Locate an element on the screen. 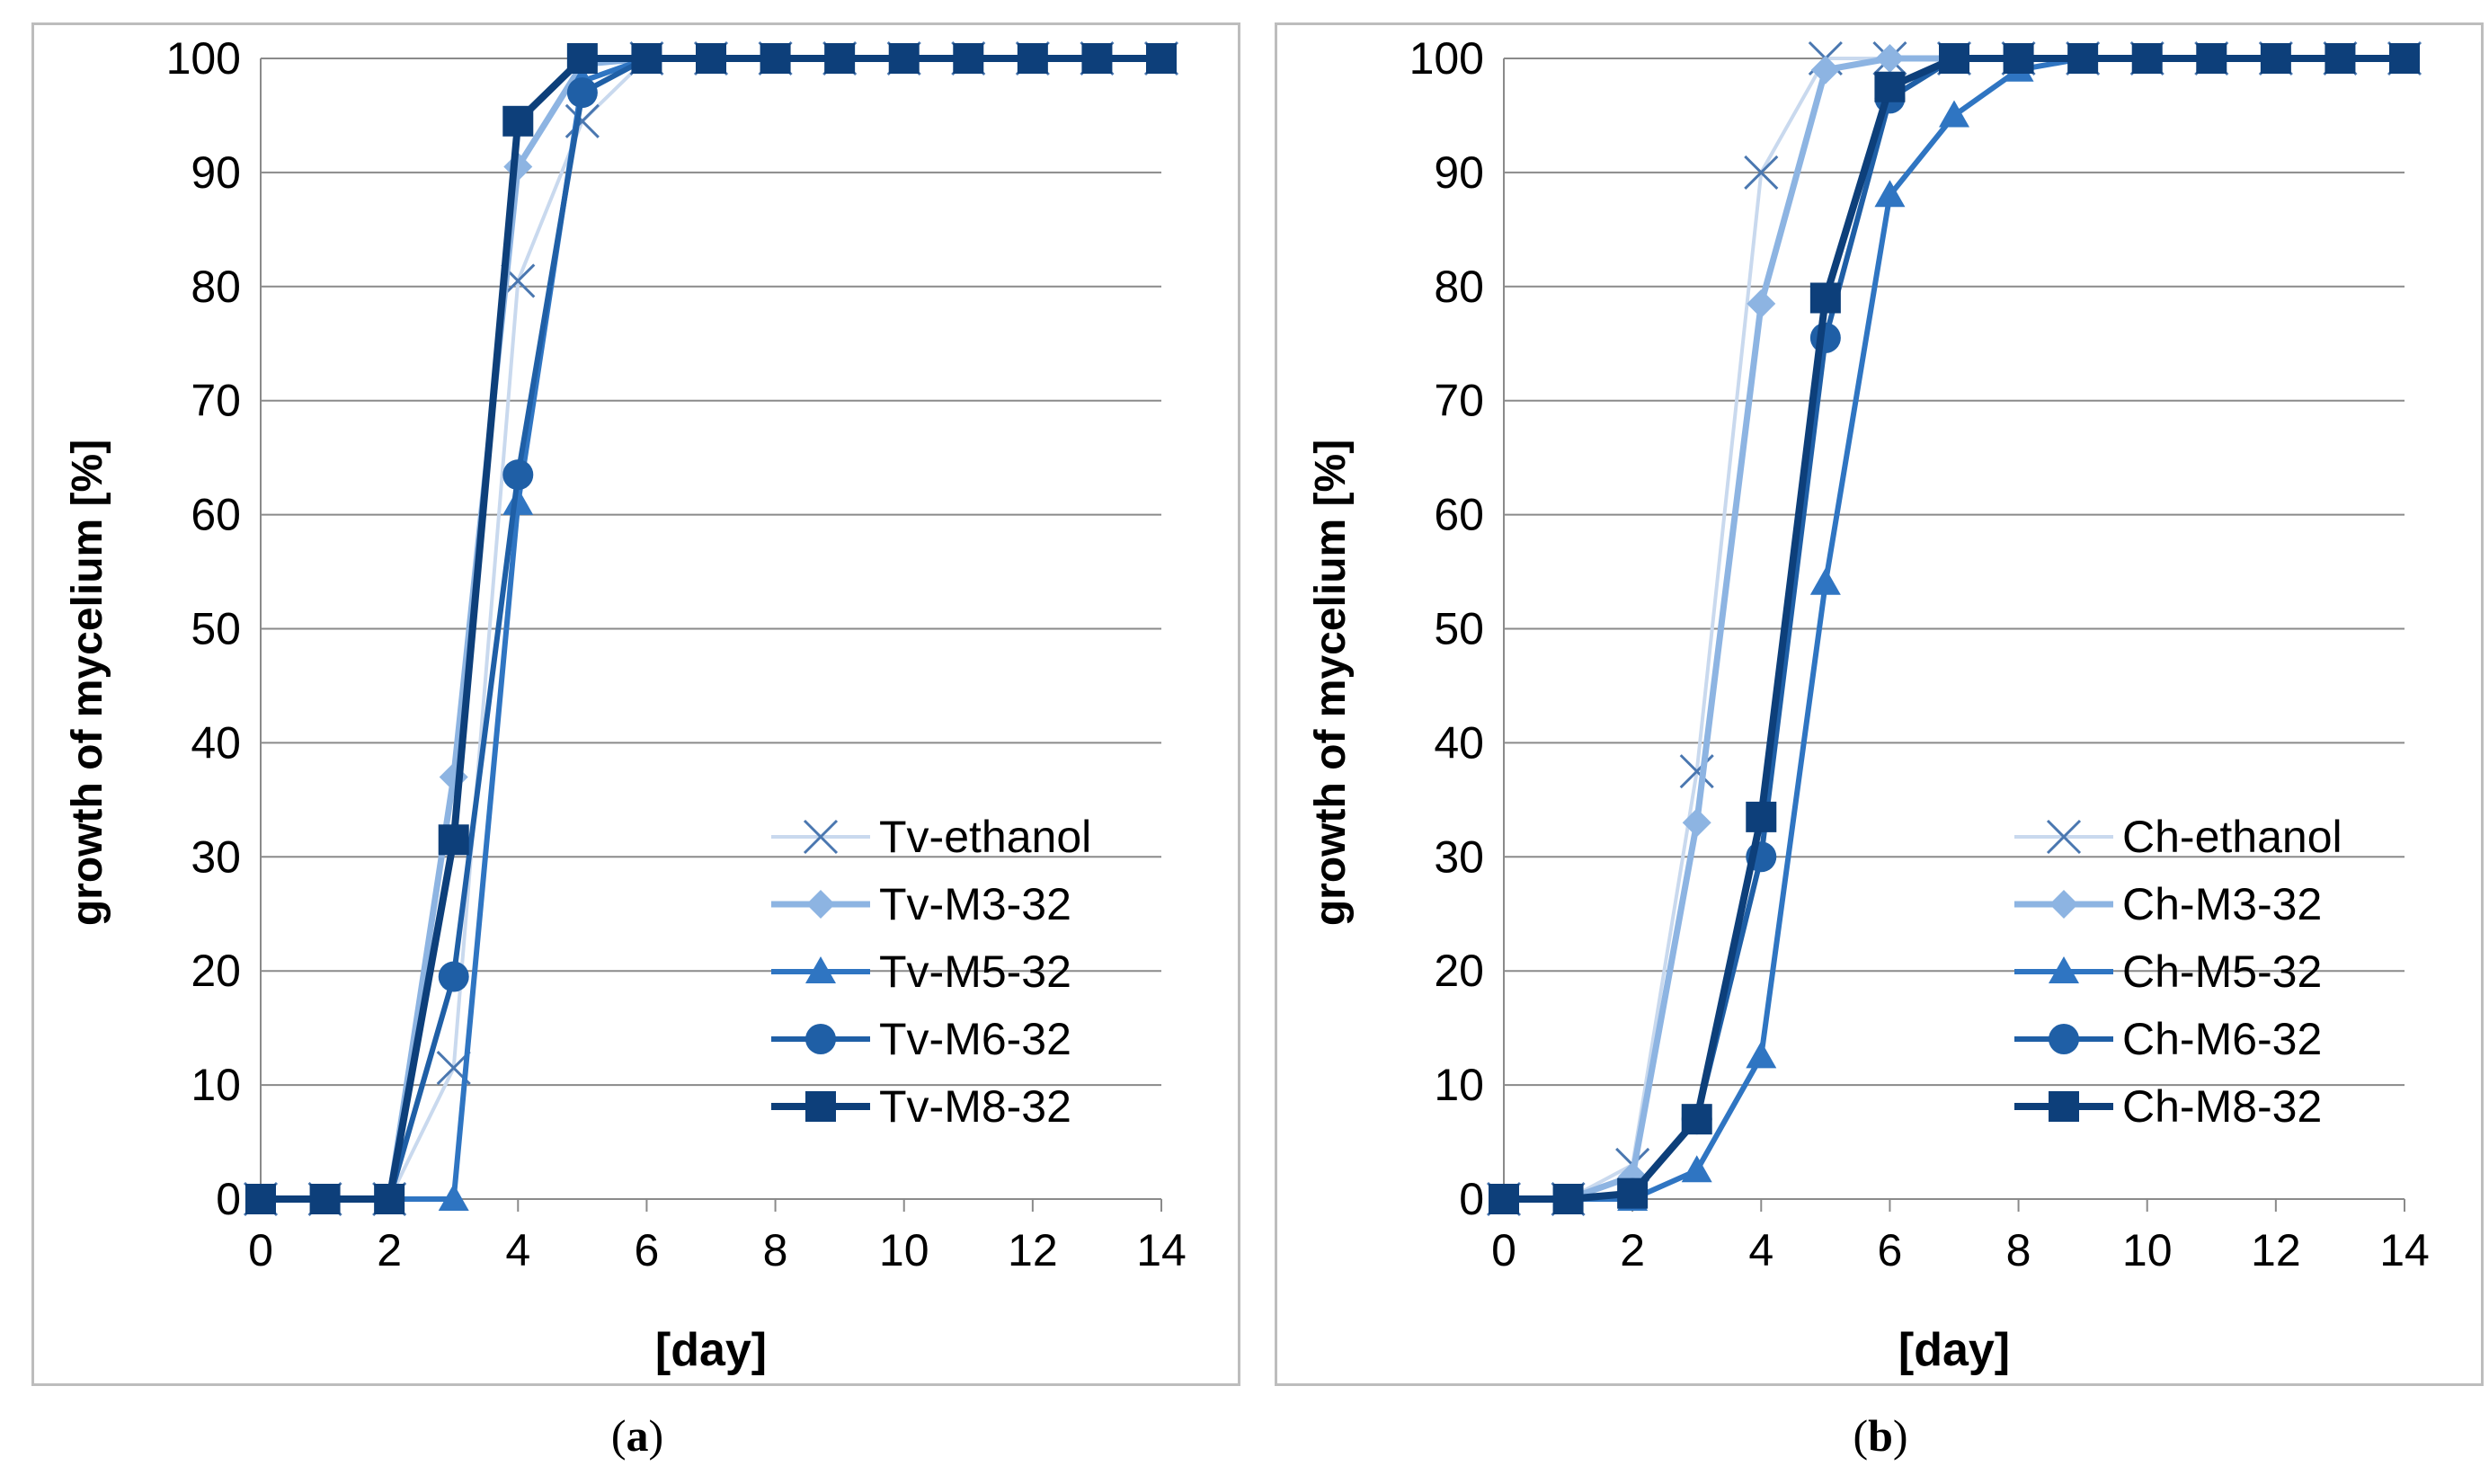 This screenshot has height=1484, width=2489. legend-item-ch-m6-32: Ch-M6-32 is located at coordinates (2168, 1039).